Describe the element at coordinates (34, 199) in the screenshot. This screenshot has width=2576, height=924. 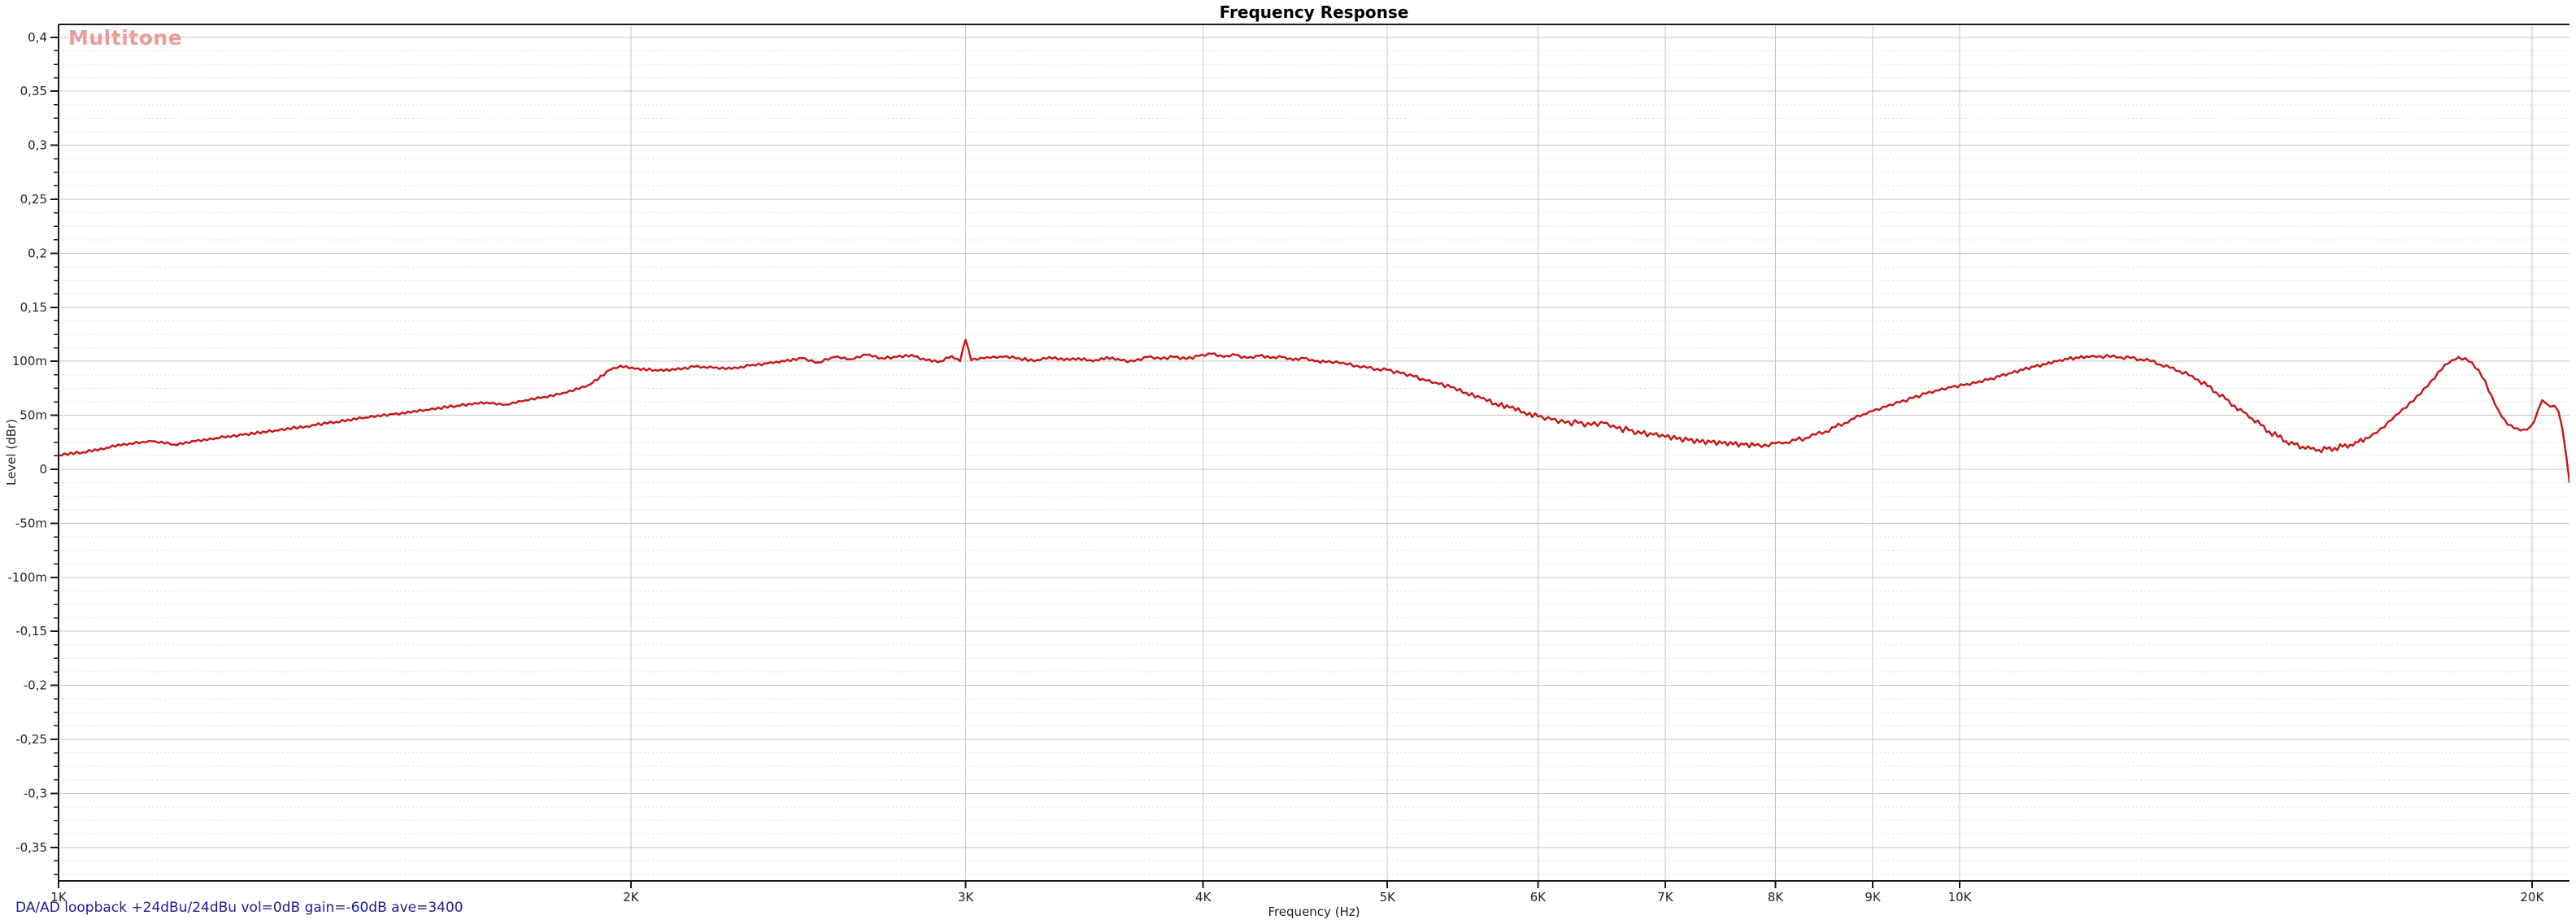
I see `svg-text: 0,25` at that location.